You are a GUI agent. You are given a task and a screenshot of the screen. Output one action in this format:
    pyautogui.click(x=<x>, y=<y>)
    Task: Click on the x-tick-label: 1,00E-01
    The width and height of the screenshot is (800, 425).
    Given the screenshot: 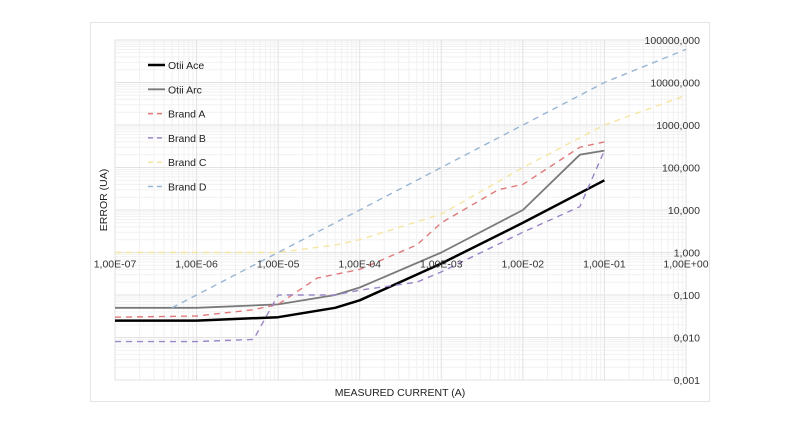 What is the action you would take?
    pyautogui.click(x=604, y=265)
    